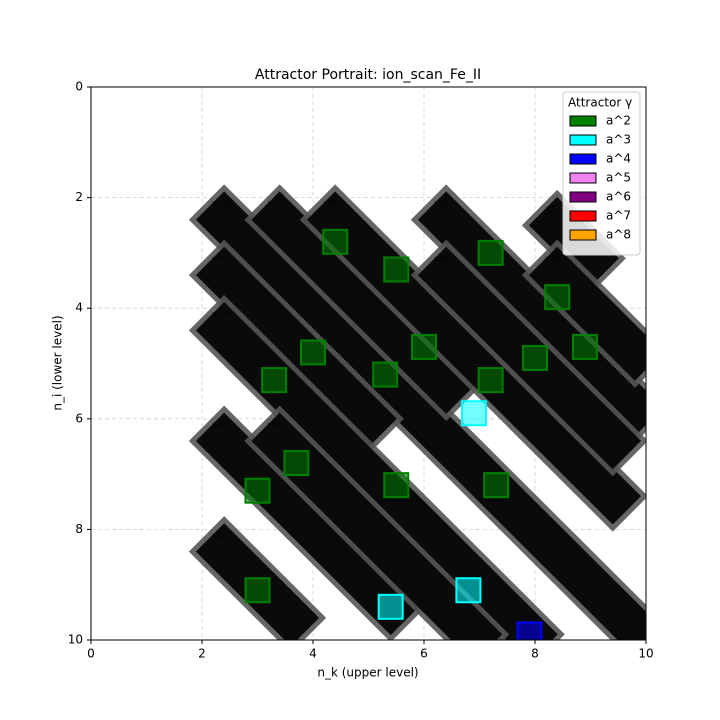  I want to click on legend-label: a^6, so click(618, 197).